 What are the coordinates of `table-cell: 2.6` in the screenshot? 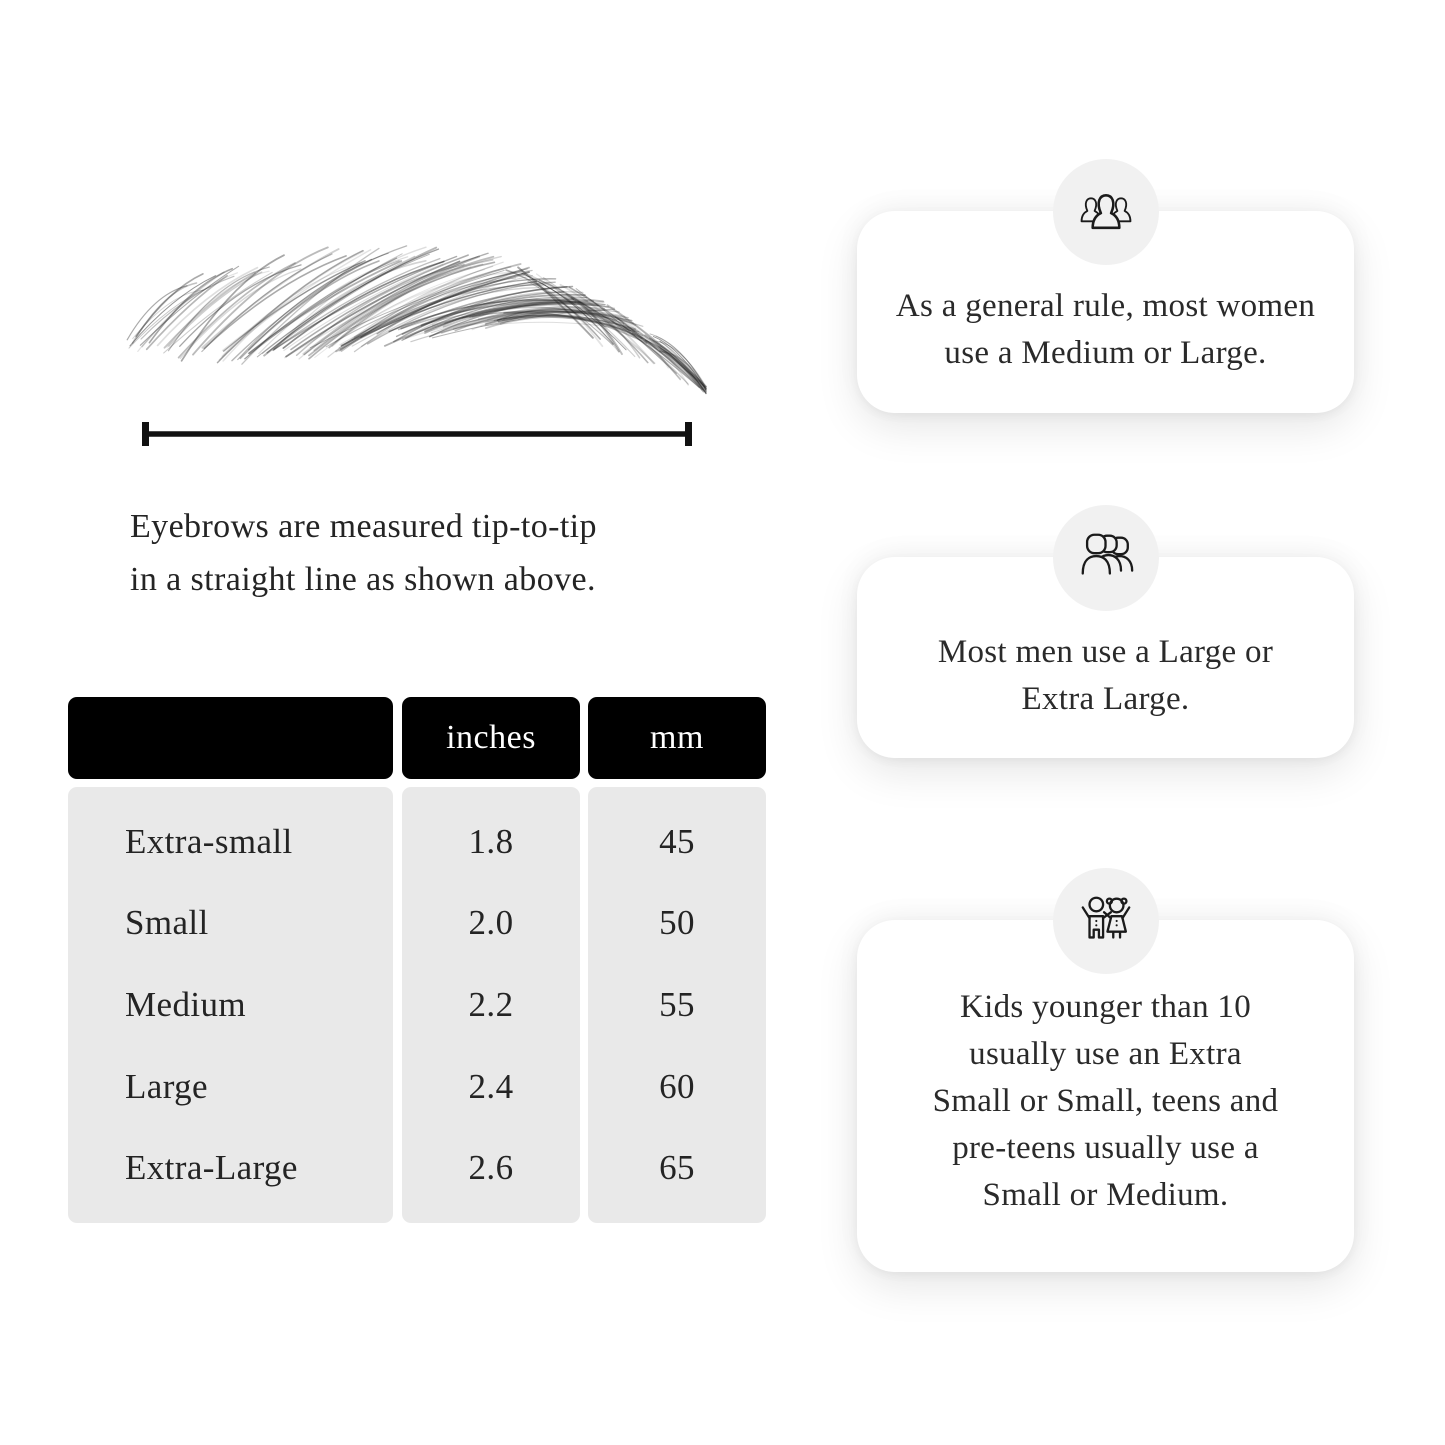 It's located at (491, 1168).